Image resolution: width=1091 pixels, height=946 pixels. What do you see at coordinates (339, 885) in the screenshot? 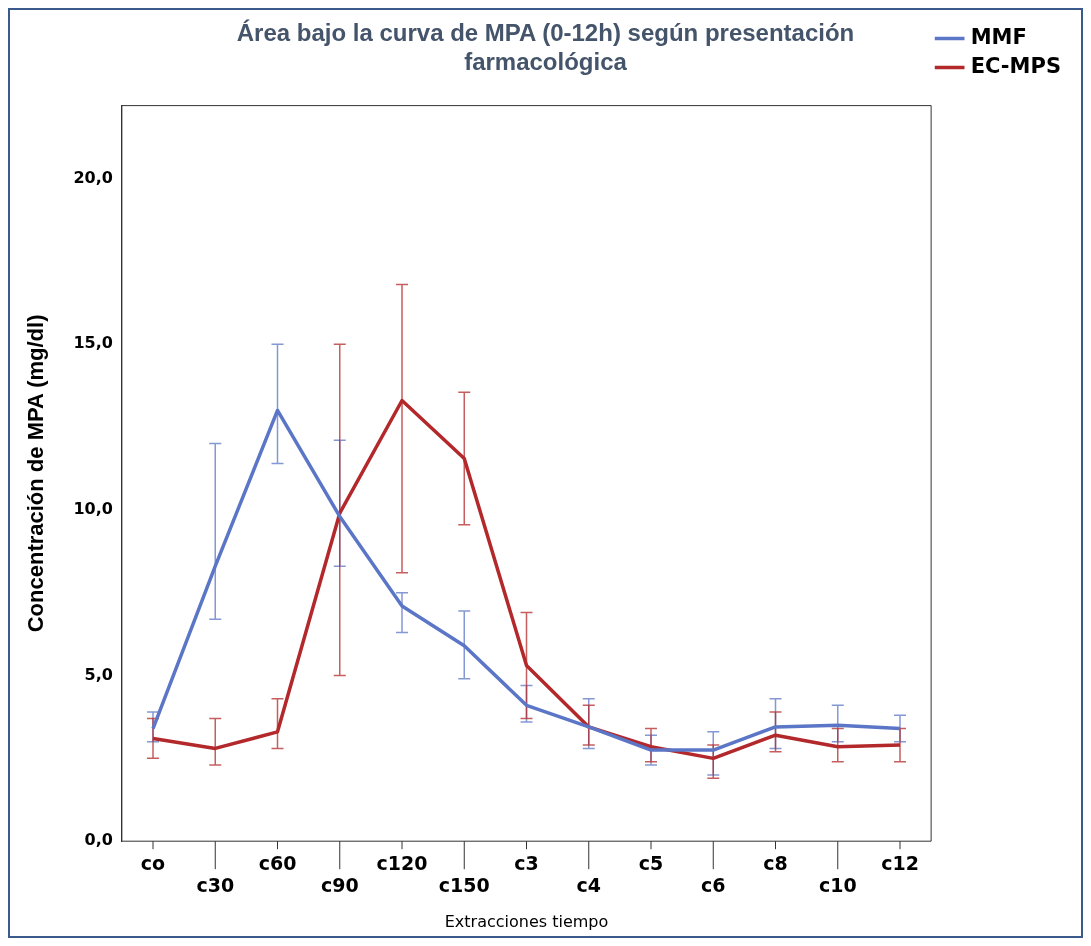
I see `x-tick-label: c90` at bounding box center [339, 885].